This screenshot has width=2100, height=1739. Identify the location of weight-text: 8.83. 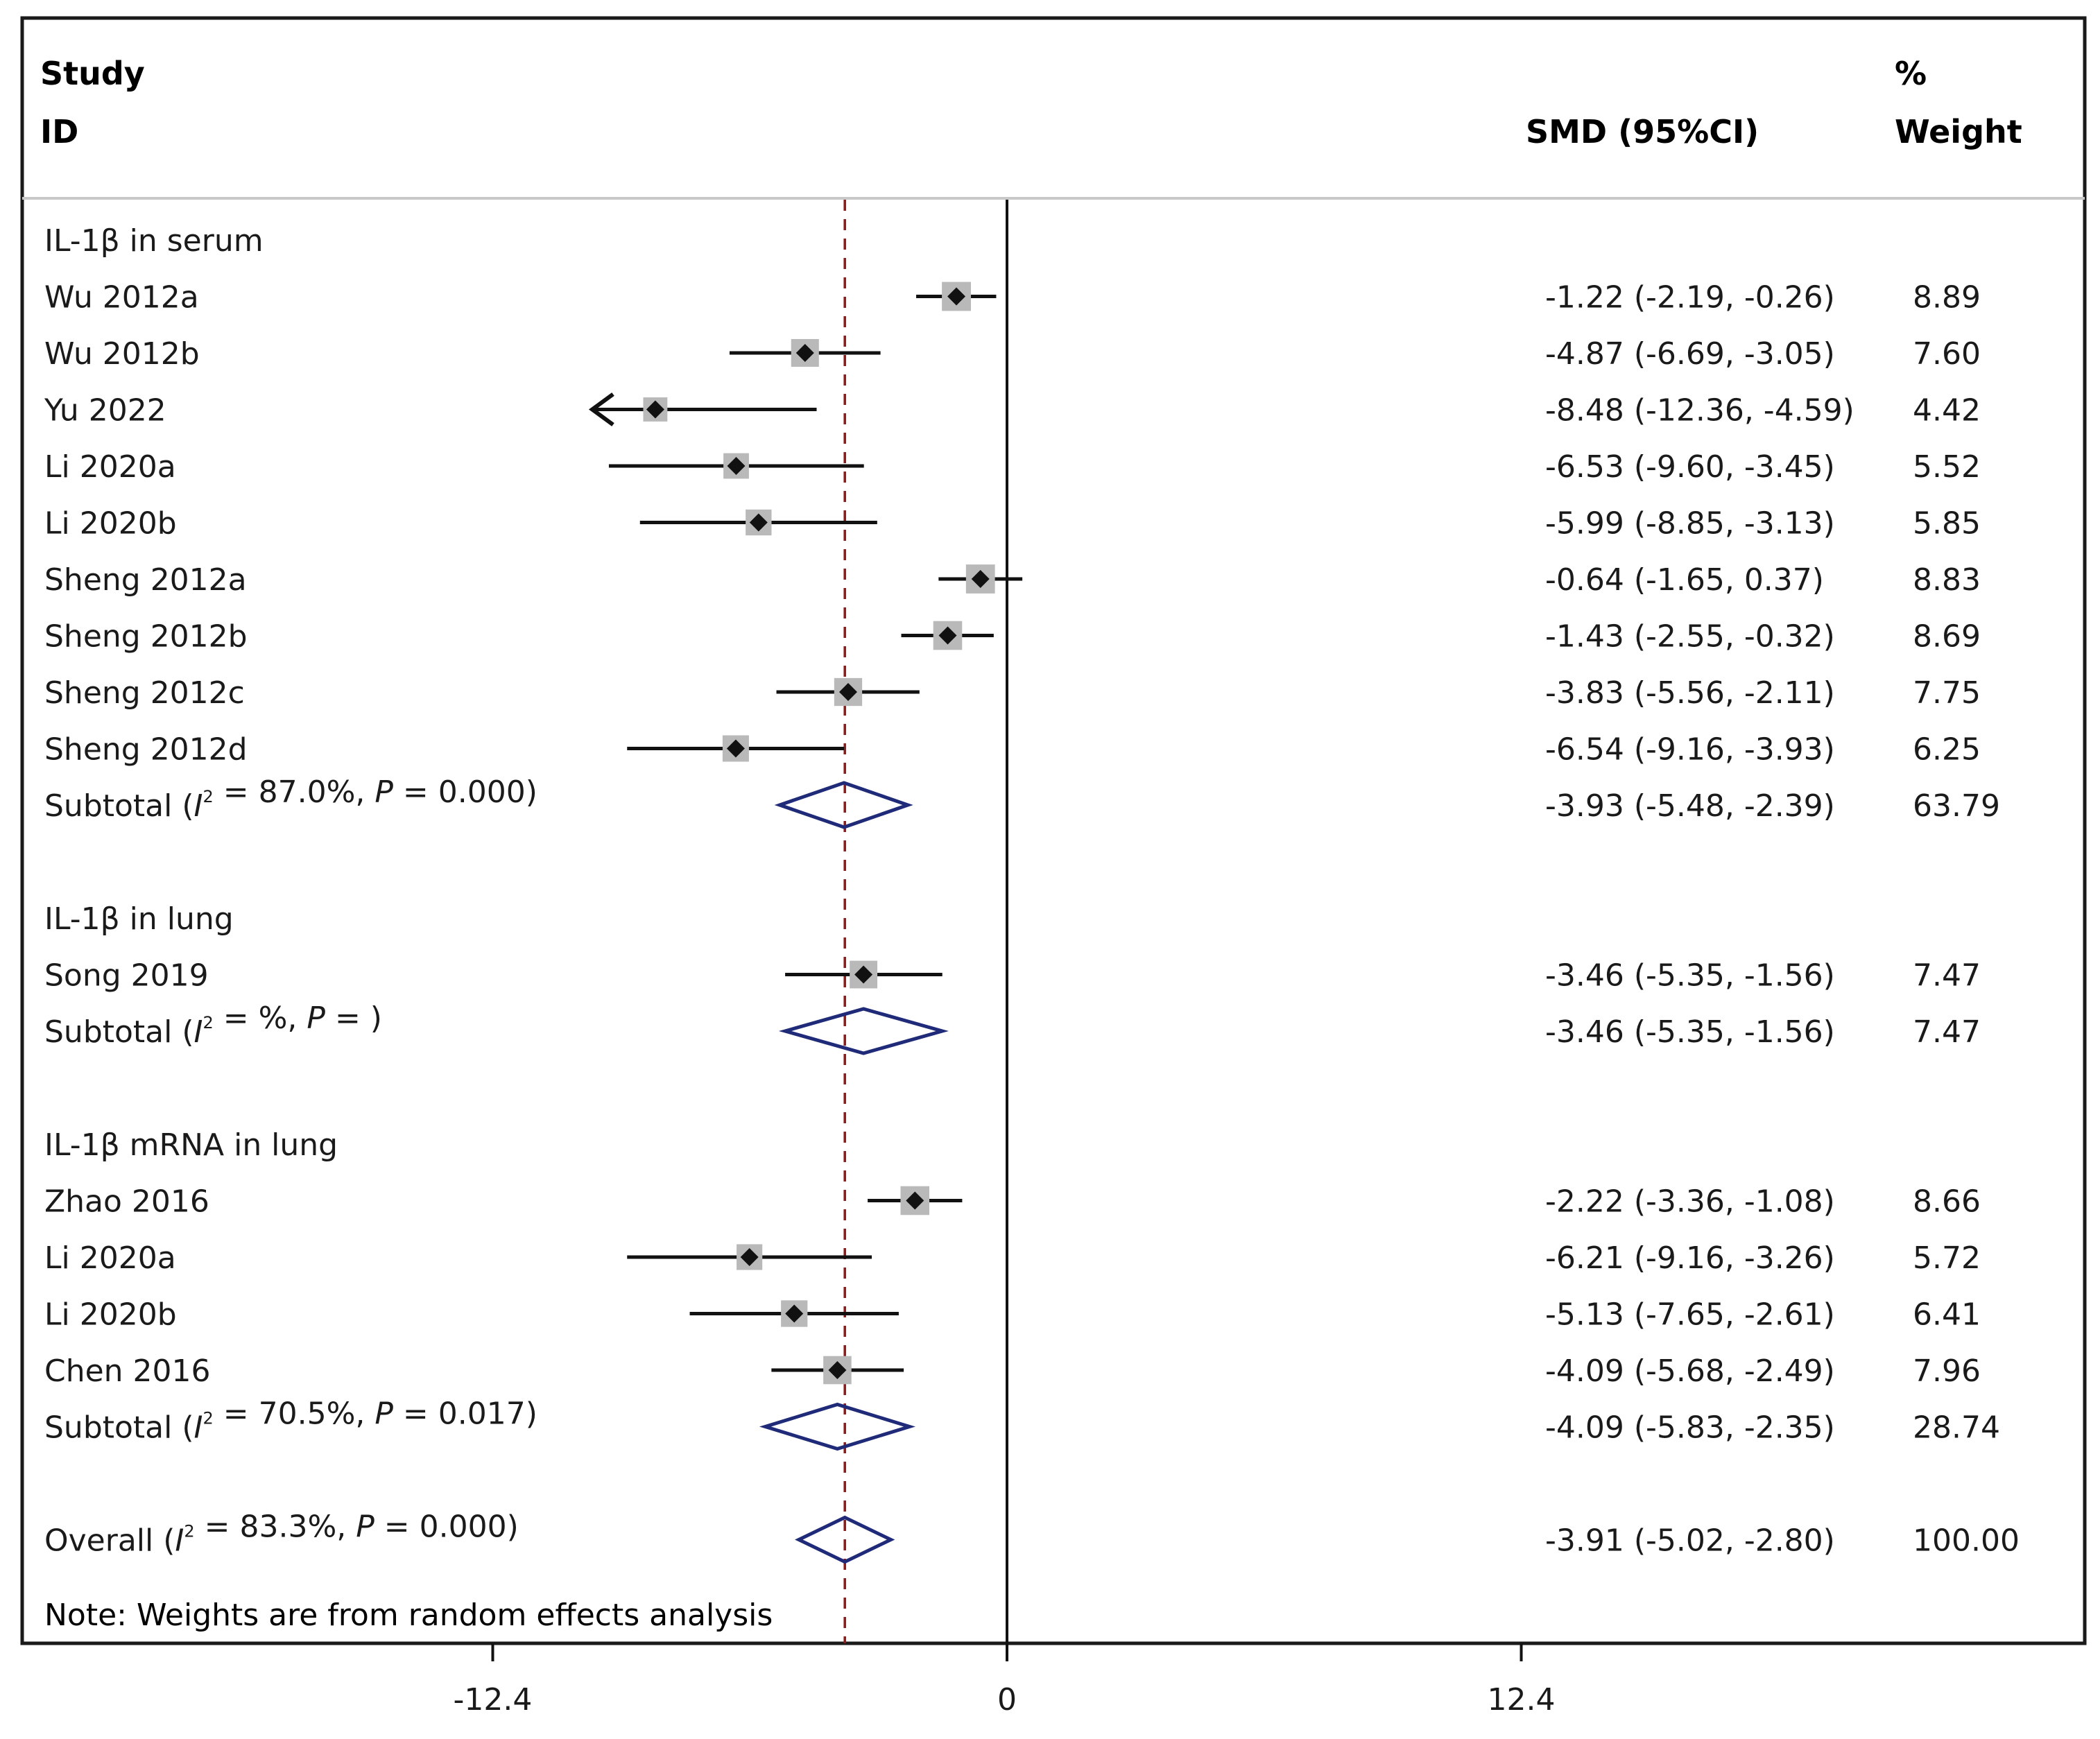
(1947, 580).